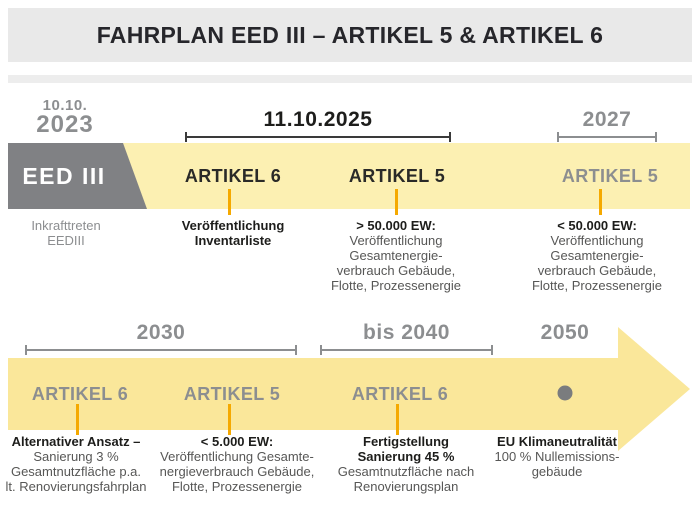  I want to click on desc-head: < 5.000 EW:, so click(237, 441).